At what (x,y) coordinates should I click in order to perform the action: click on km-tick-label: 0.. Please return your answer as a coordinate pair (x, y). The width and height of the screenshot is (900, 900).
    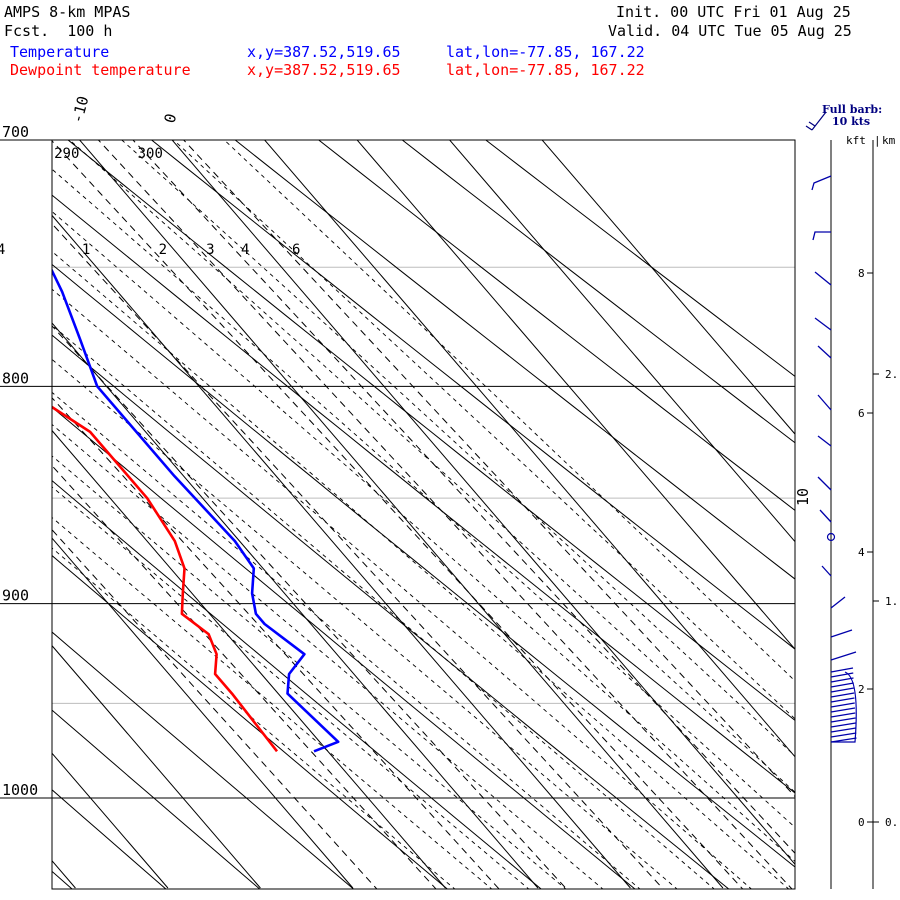
    Looking at the image, I should click on (891, 822).